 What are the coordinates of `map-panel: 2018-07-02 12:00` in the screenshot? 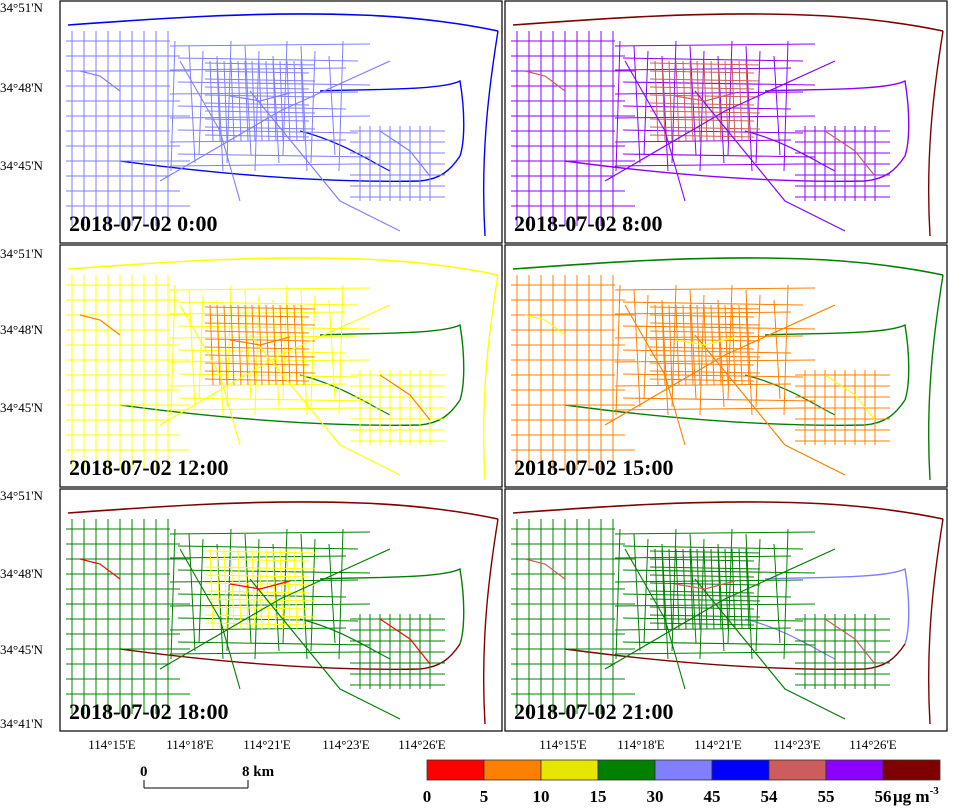 It's located at (281, 366).